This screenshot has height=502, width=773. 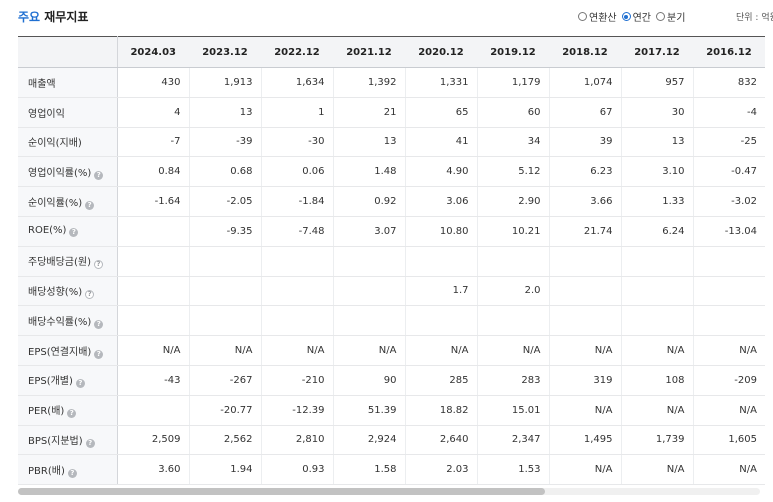 I want to click on table-cell: 1,331, so click(x=441, y=82).